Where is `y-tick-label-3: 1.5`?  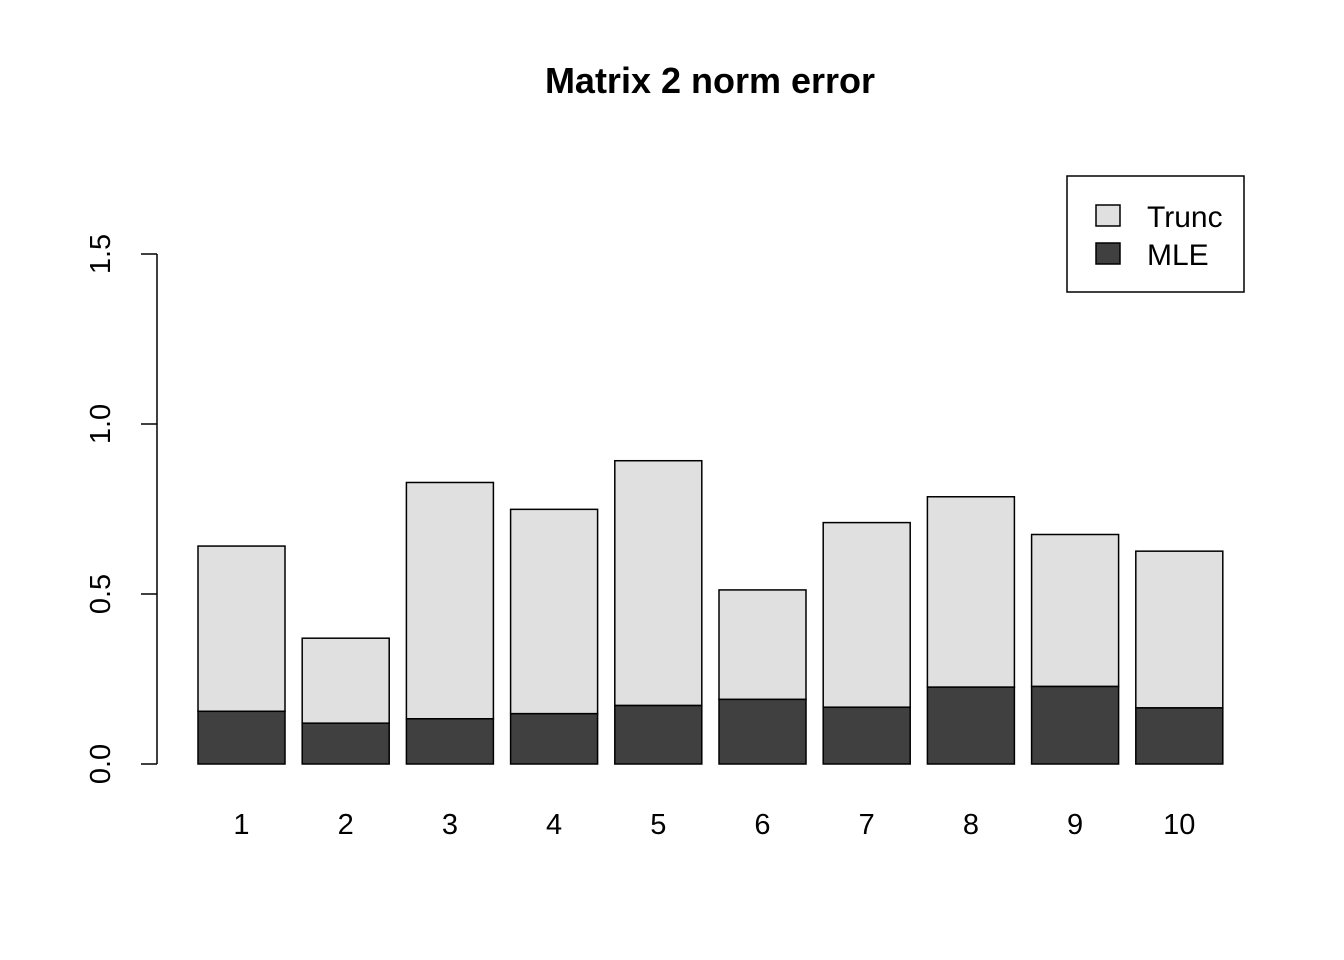
y-tick-label-3: 1.5 is located at coordinates (101, 254).